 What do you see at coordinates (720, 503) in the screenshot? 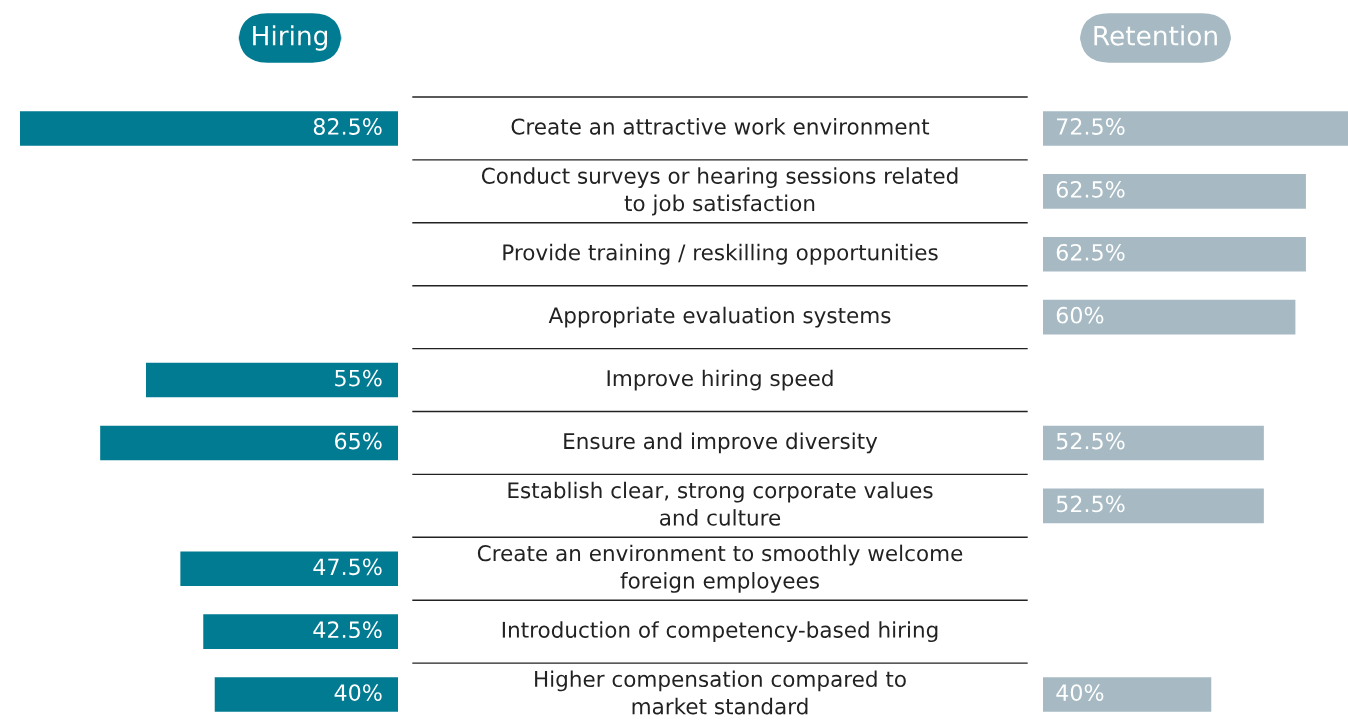
I see `category-label: Establish clear, strong corporate values and culture` at bounding box center [720, 503].